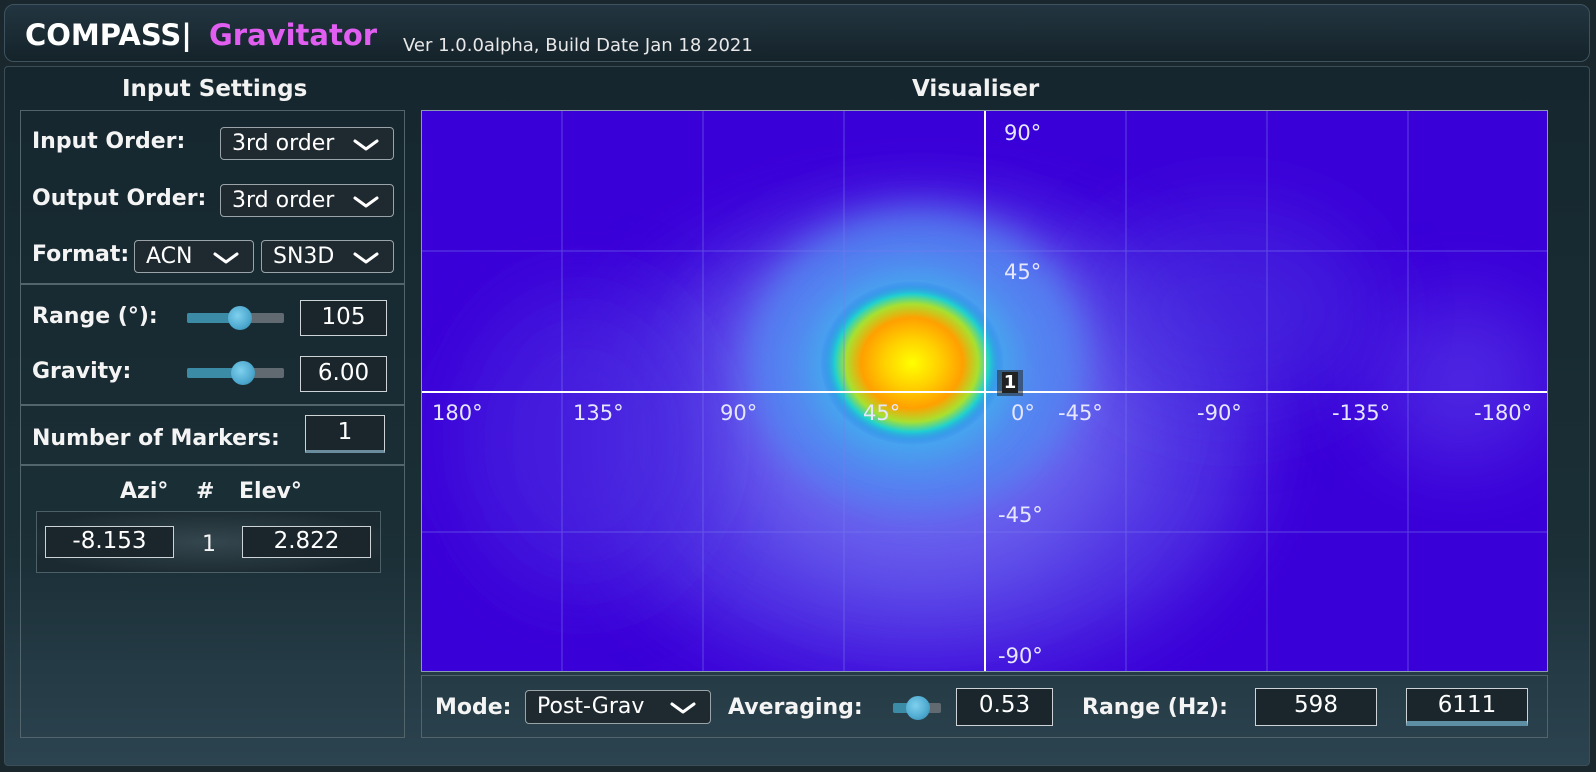 This screenshot has width=1596, height=772. I want to click on elevation-label: 45°, so click(1023, 272).